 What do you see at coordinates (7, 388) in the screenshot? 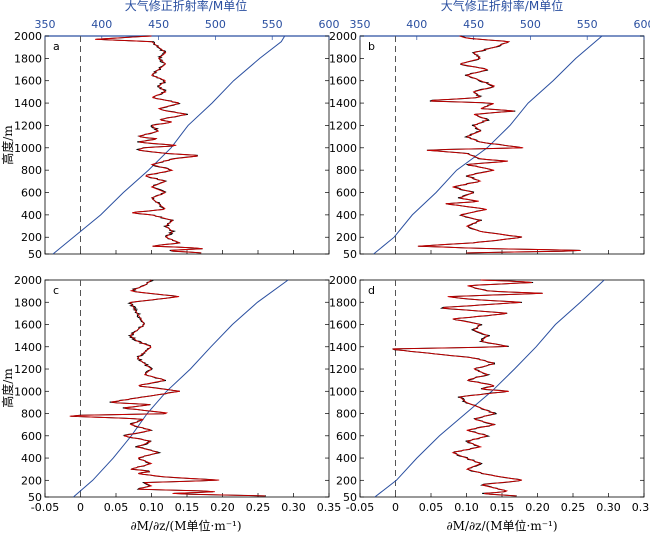
I see `y-axis-label-bottom: 高度/m` at bounding box center [7, 388].